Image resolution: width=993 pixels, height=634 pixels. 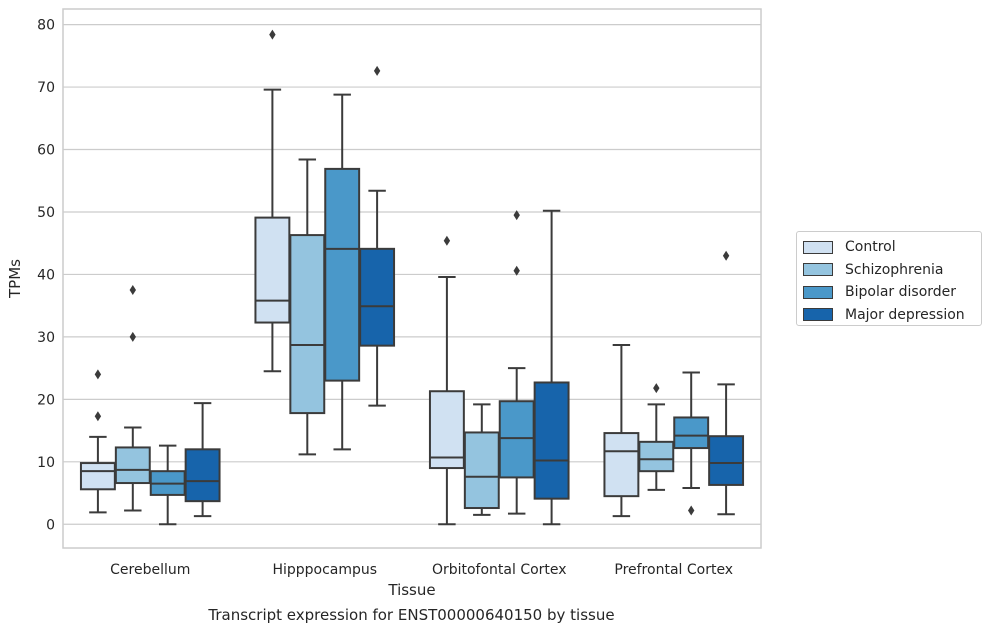 I want to click on y-tick-label: 80, so click(x=46, y=26).